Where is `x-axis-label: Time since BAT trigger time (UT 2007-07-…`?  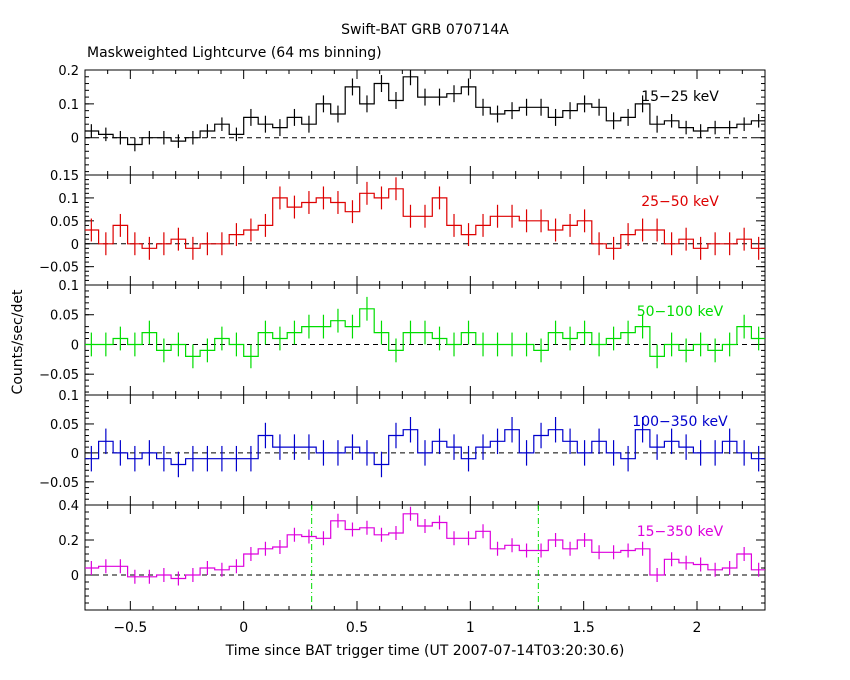 x-axis-label: Time since BAT trigger time (UT 2007-07-… is located at coordinates (425, 651).